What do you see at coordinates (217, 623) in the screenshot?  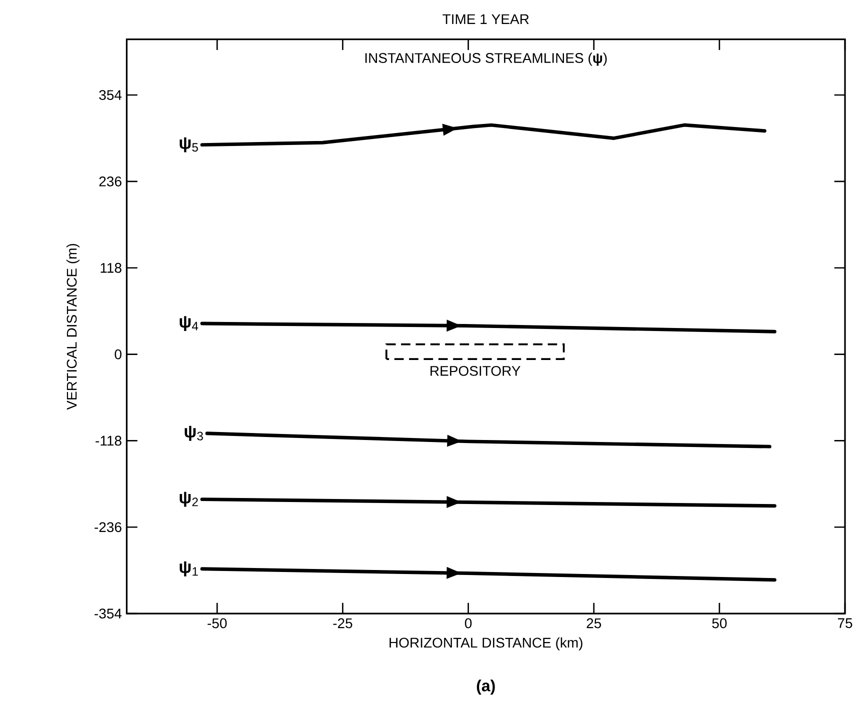 I see `x-tick-label: -50` at bounding box center [217, 623].